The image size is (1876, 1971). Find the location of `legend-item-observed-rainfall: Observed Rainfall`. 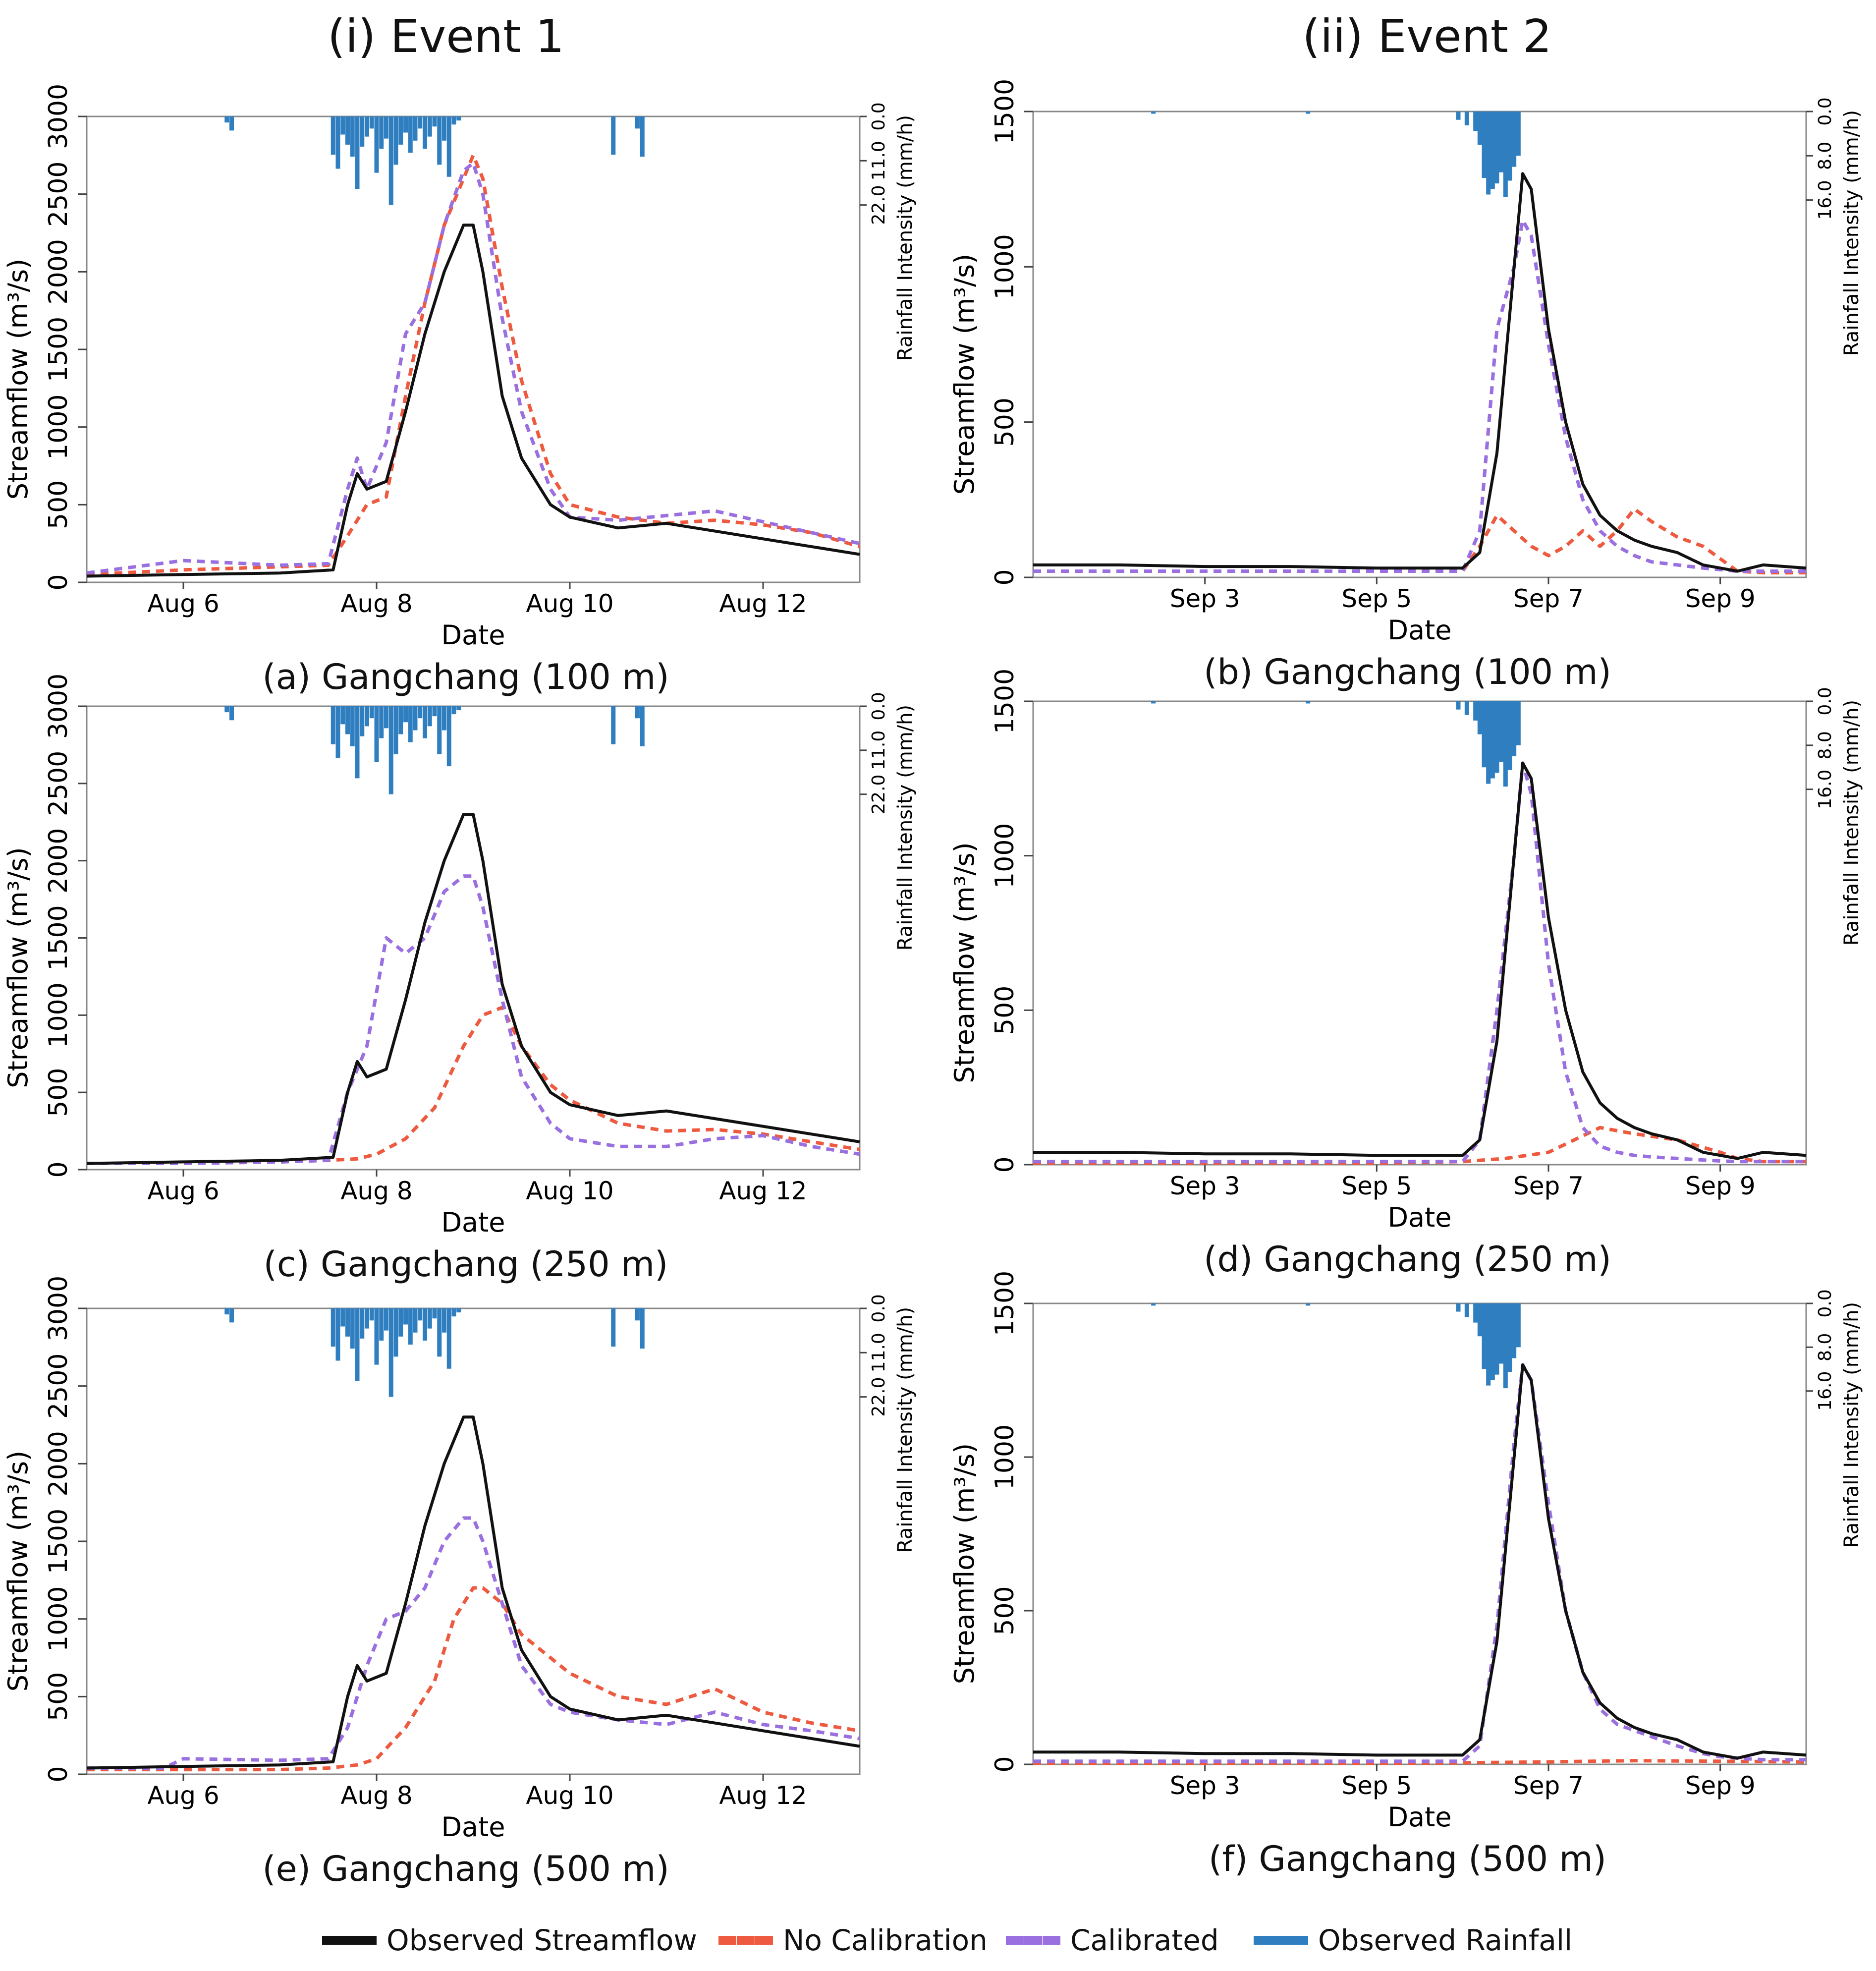

legend-item-observed-rainfall: Observed Rainfall is located at coordinates (1413, 1940).